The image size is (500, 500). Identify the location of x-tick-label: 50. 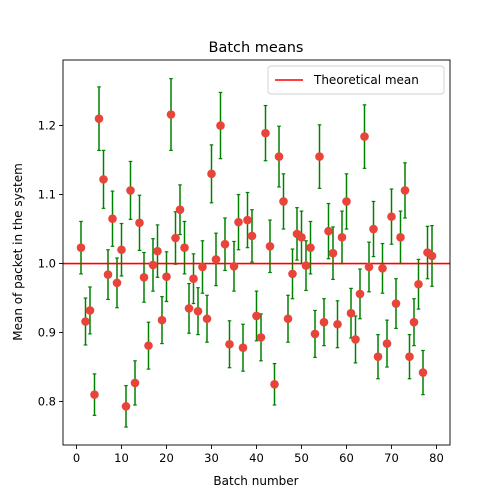
(301, 458).